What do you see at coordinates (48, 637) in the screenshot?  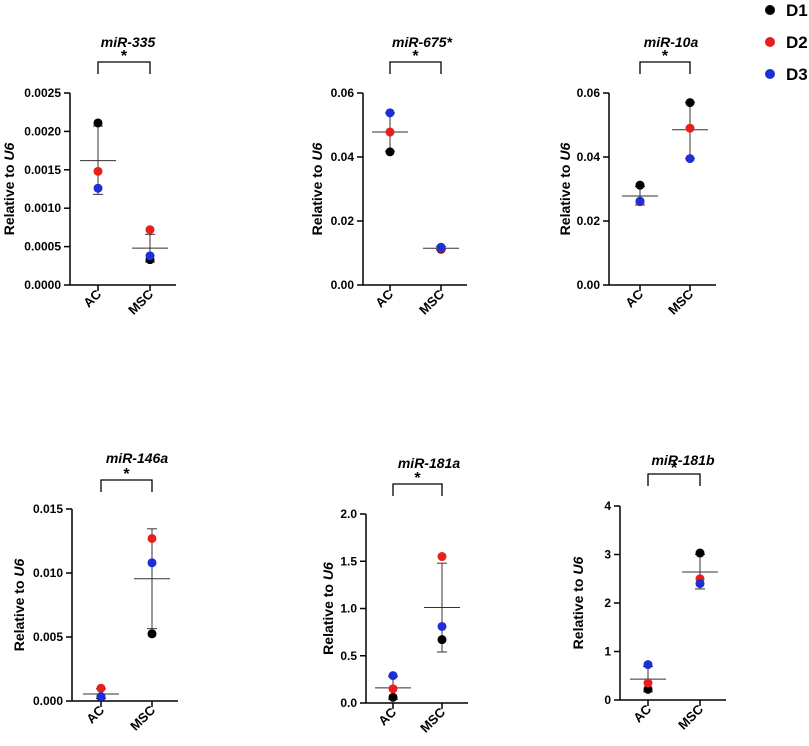 I see `y-tick-label: 0.005` at bounding box center [48, 637].